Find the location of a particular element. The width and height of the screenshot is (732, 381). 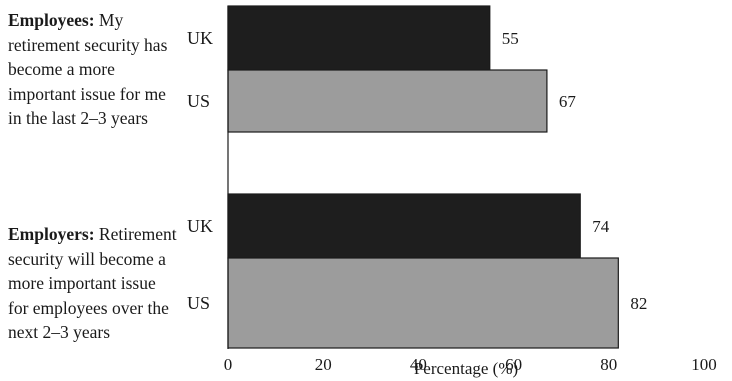

x-tick-label: 40 is located at coordinates (418, 364).